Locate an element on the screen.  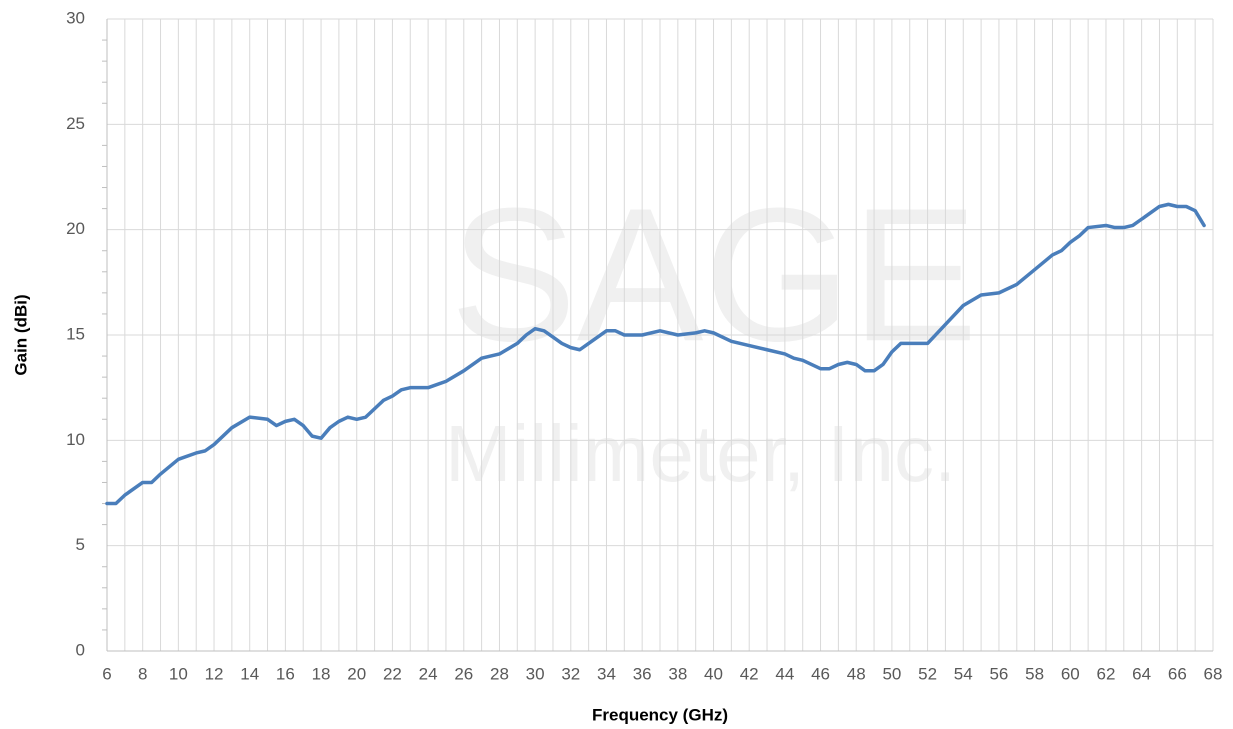
y-tick-label: 25 is located at coordinates (75, 123).